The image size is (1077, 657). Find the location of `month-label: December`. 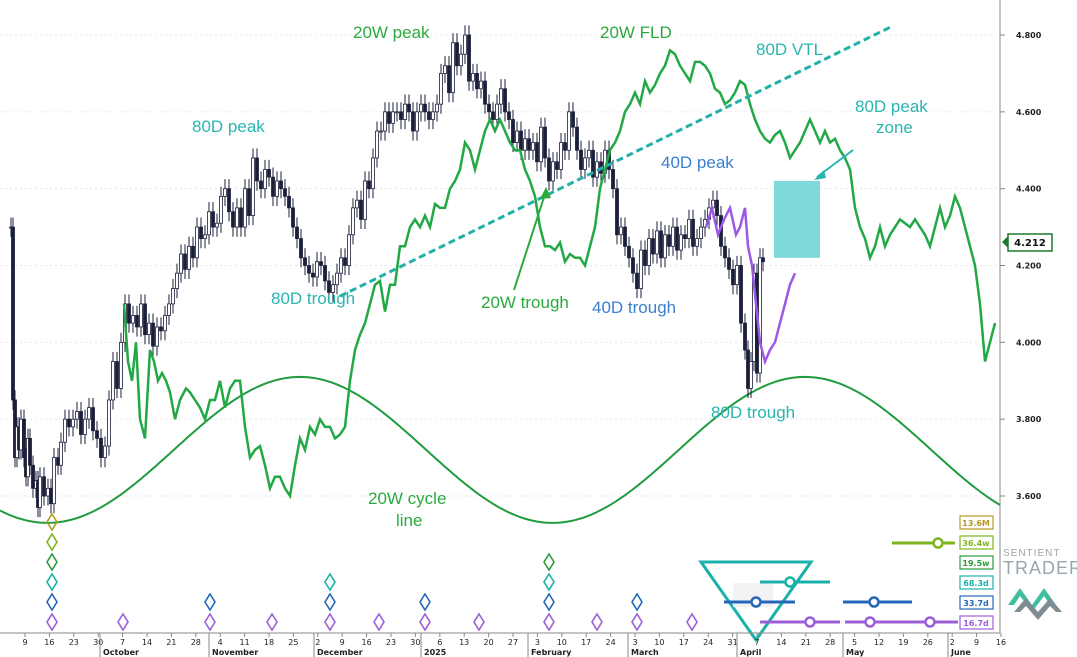

month-label: December is located at coordinates (340, 652).